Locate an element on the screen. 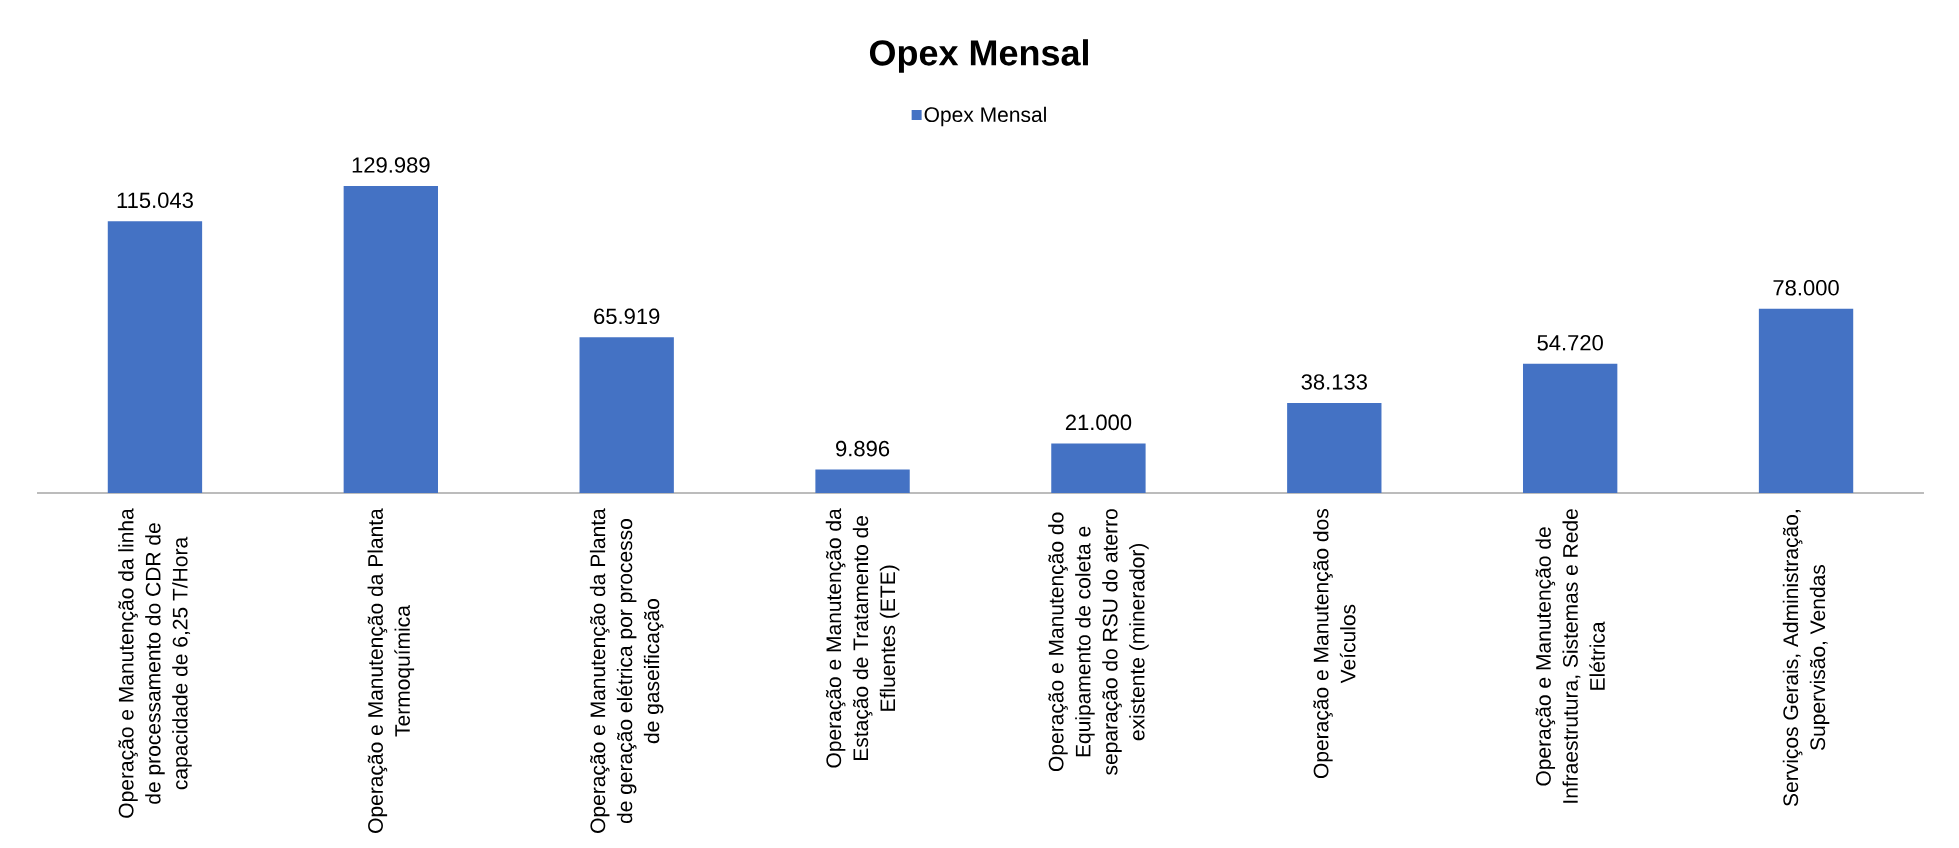  x-tick-label: Operação e Manutenção do Equipamento de coleta e separação do RSU do aterro existente (minerador) is located at coordinates (1098, 642).